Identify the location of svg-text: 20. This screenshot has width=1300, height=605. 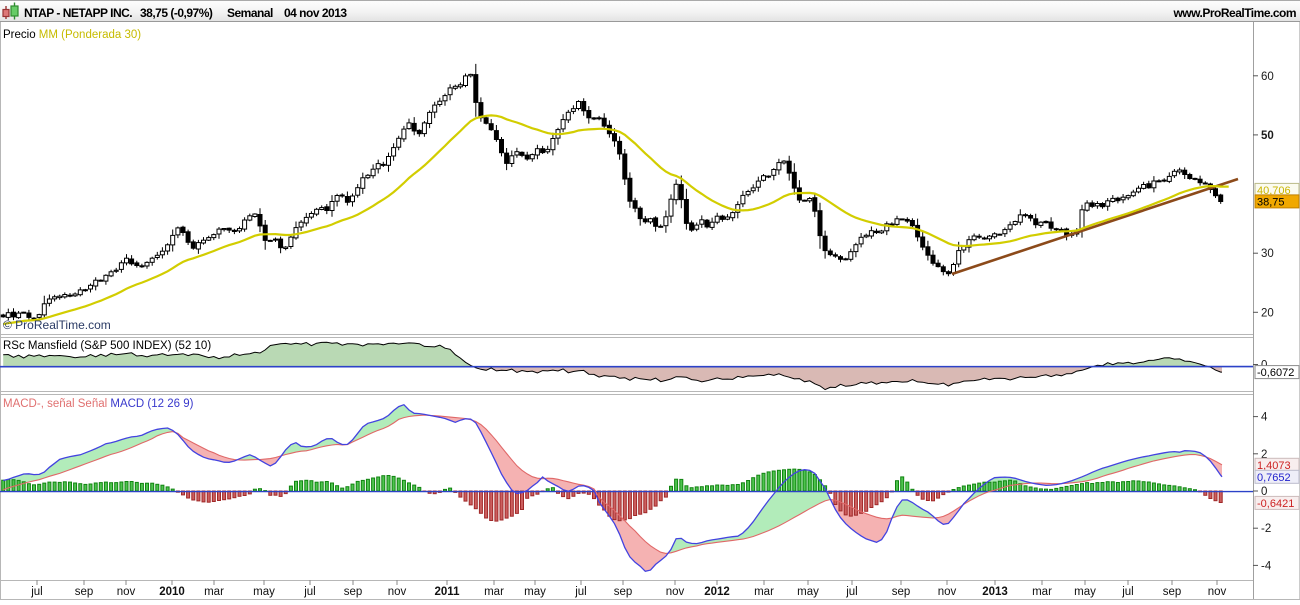
(1267, 313).